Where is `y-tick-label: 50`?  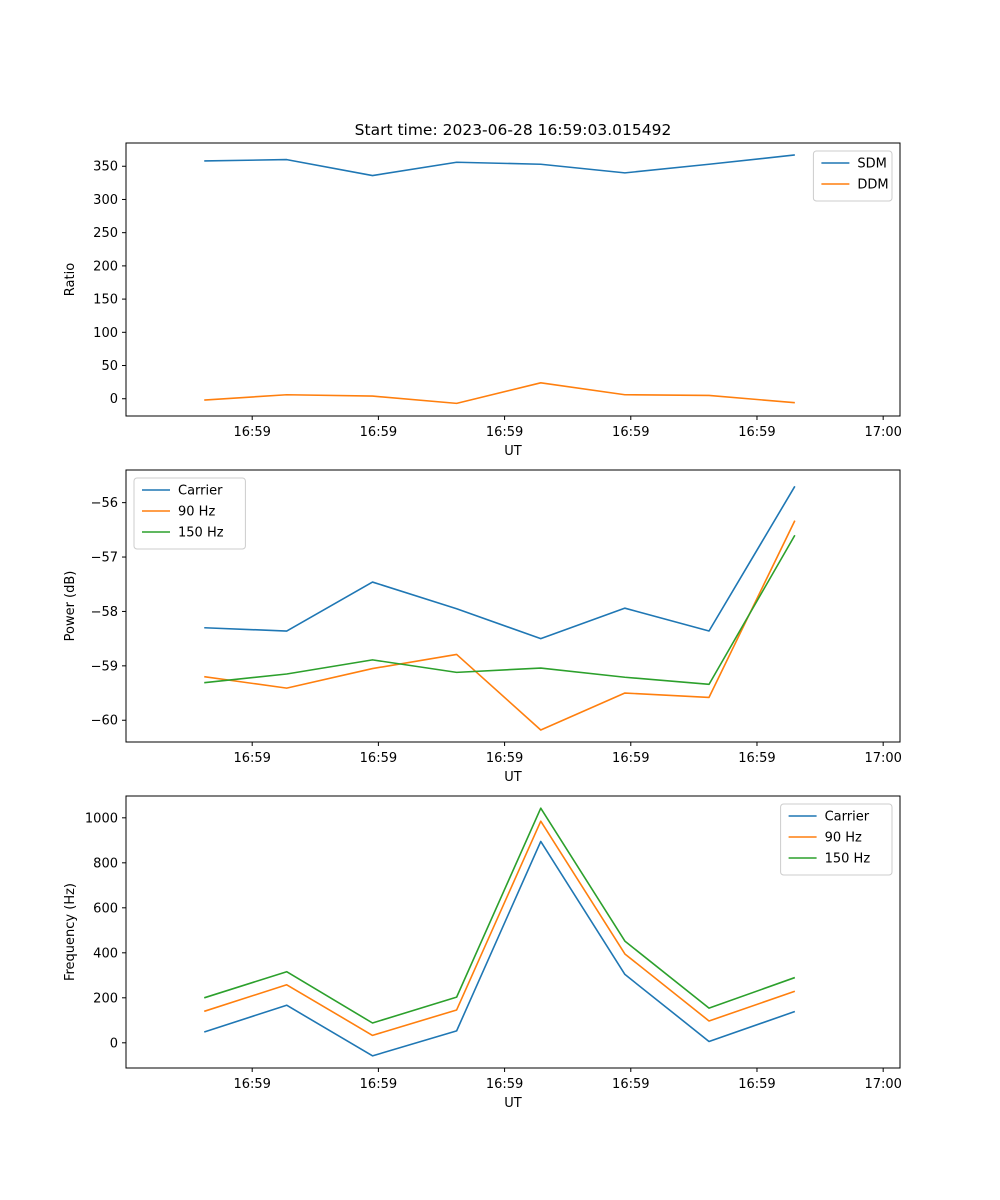 y-tick-label: 50 is located at coordinates (109, 366).